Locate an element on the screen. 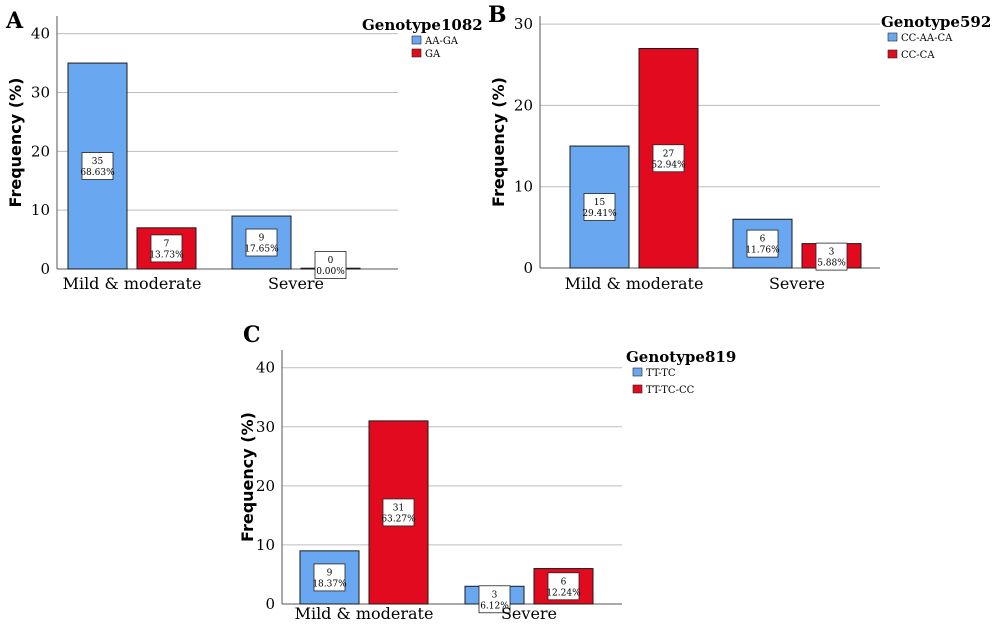 The width and height of the screenshot is (1000, 634). legend-label: CC-CA is located at coordinates (918, 55).